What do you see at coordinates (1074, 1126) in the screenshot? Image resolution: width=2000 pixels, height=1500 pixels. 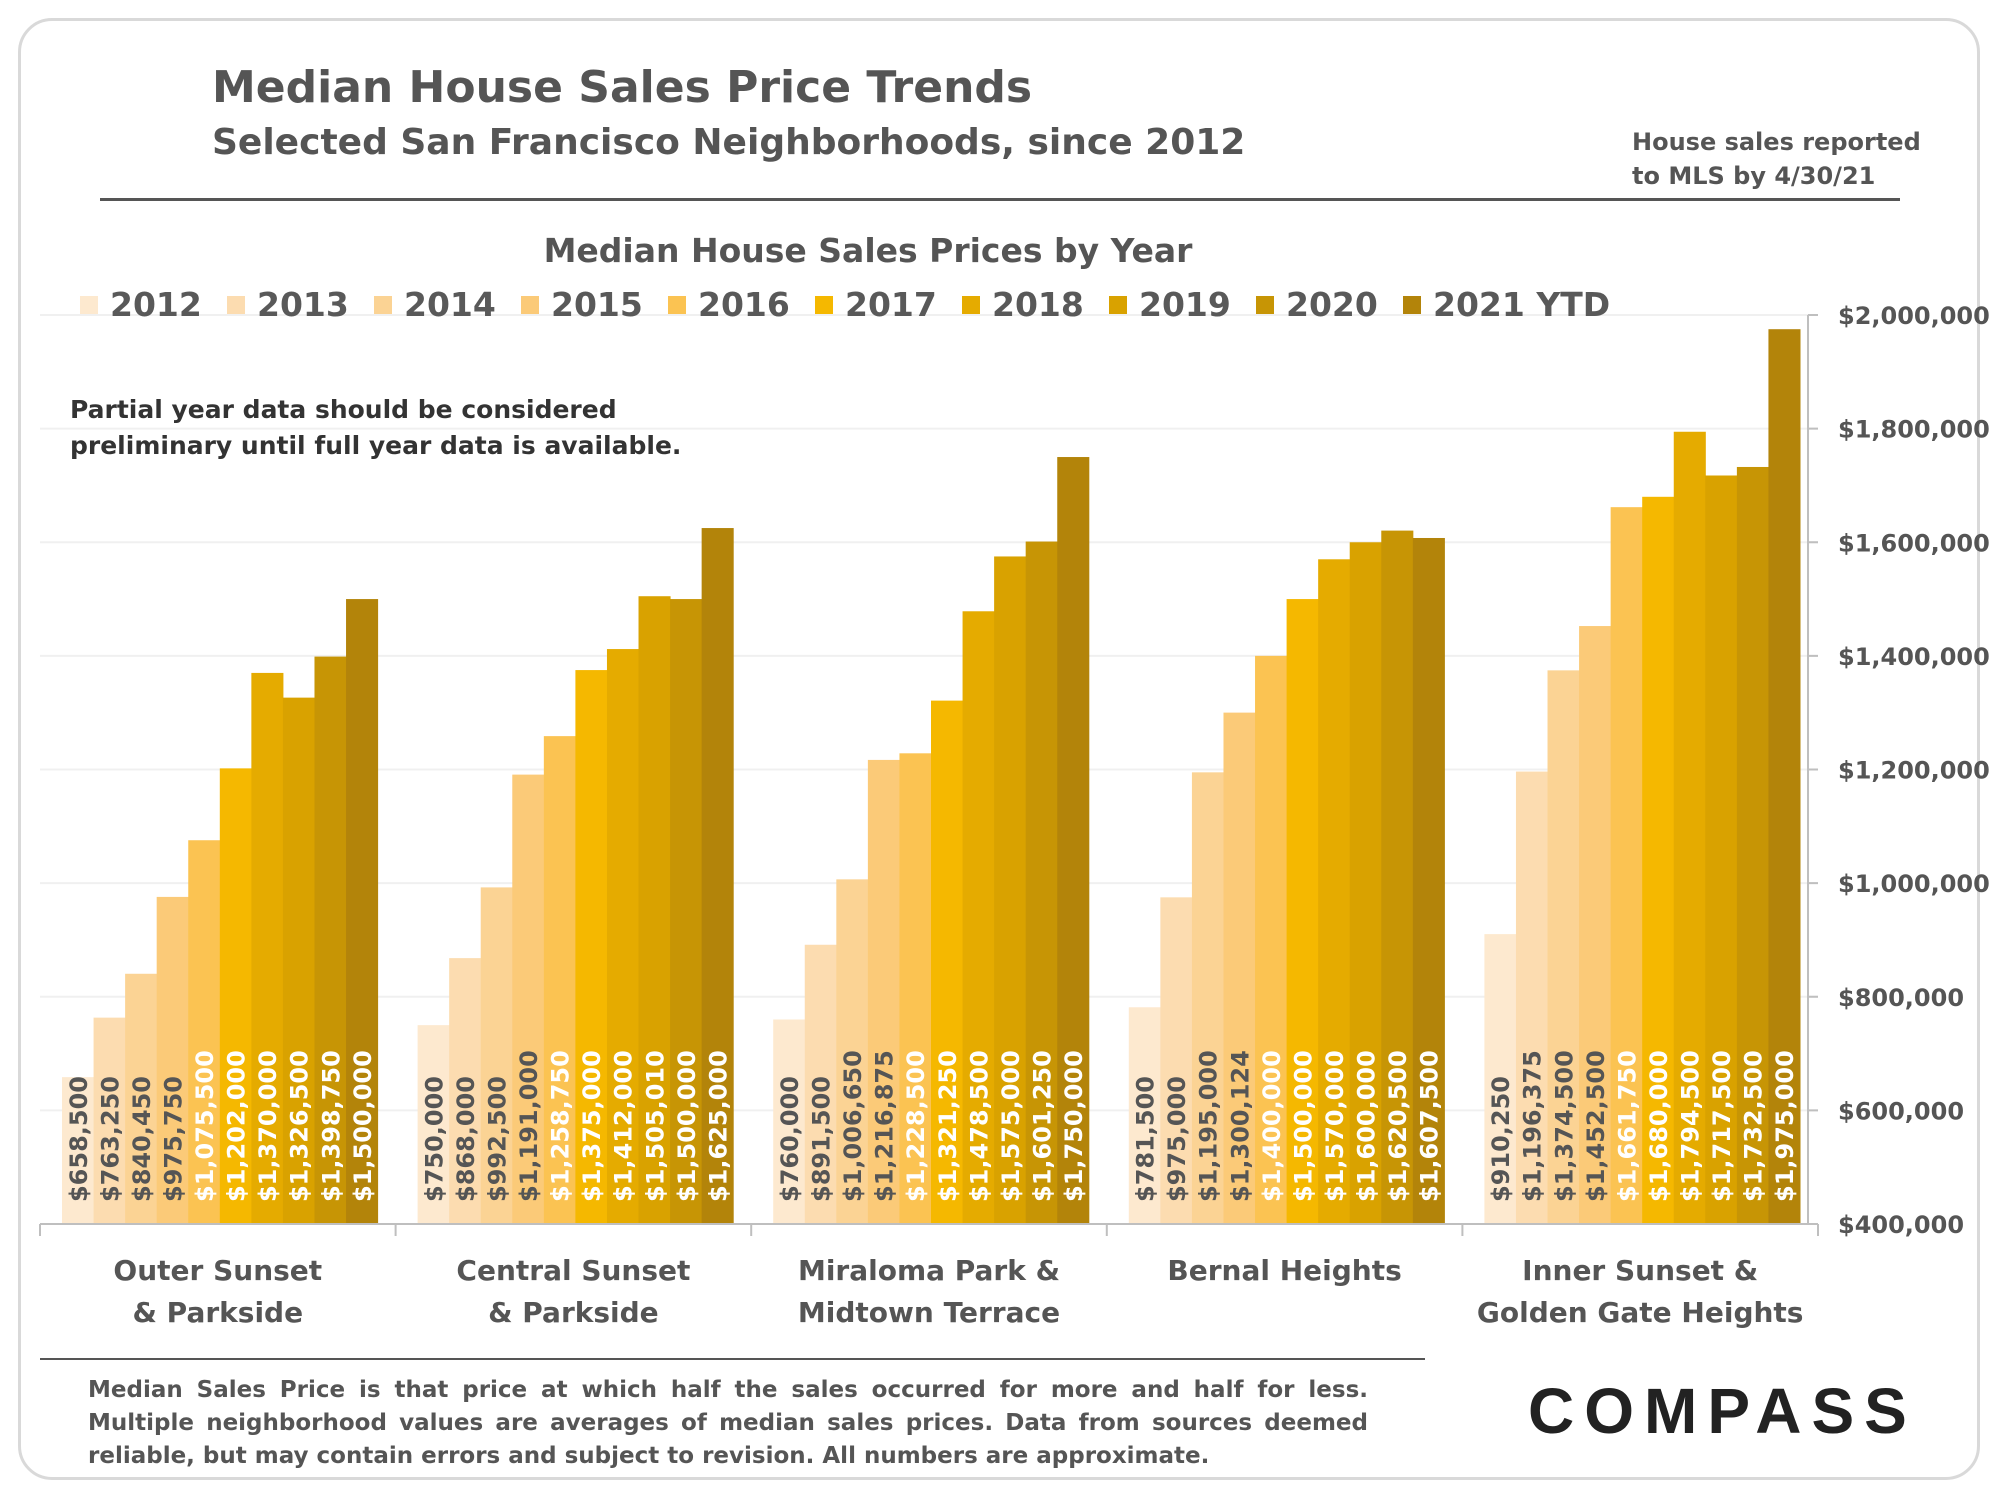 I see `bar-data-label: $1,750,000` at bounding box center [1074, 1126].